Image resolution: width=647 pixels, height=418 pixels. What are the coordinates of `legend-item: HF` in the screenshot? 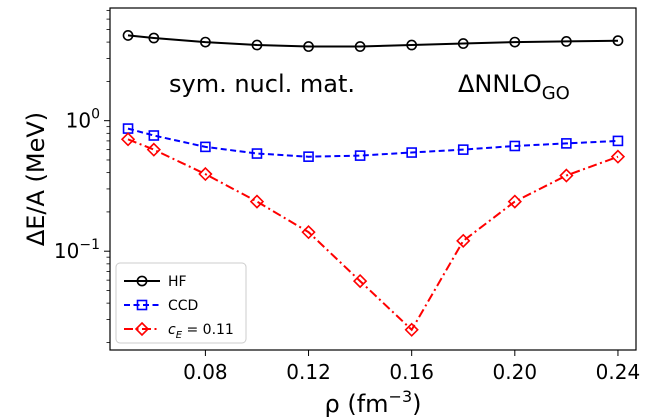 It's located at (155, 282).